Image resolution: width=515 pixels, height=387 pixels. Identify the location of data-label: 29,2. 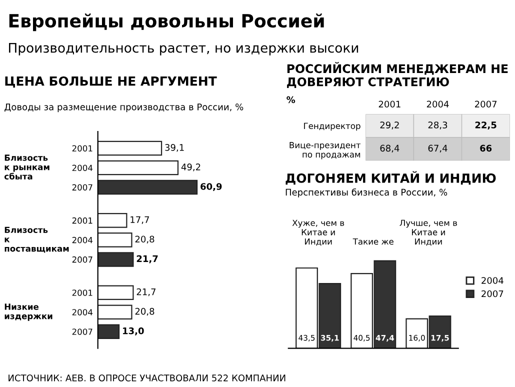
(389, 126).